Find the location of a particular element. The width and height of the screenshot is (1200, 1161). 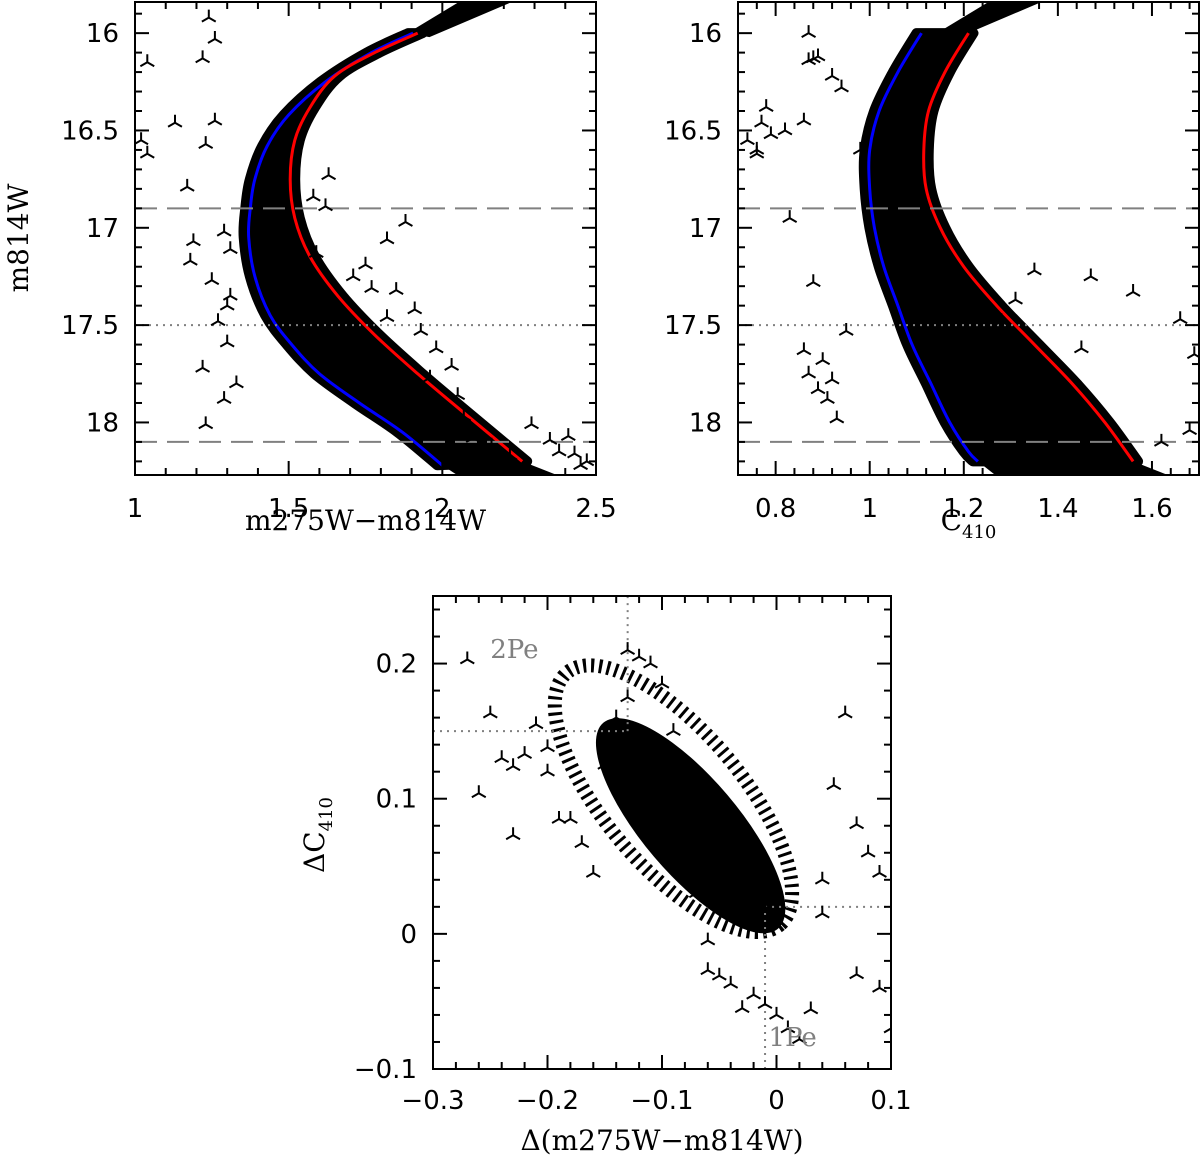

y-tick-label: 16 is located at coordinates (102, 34).